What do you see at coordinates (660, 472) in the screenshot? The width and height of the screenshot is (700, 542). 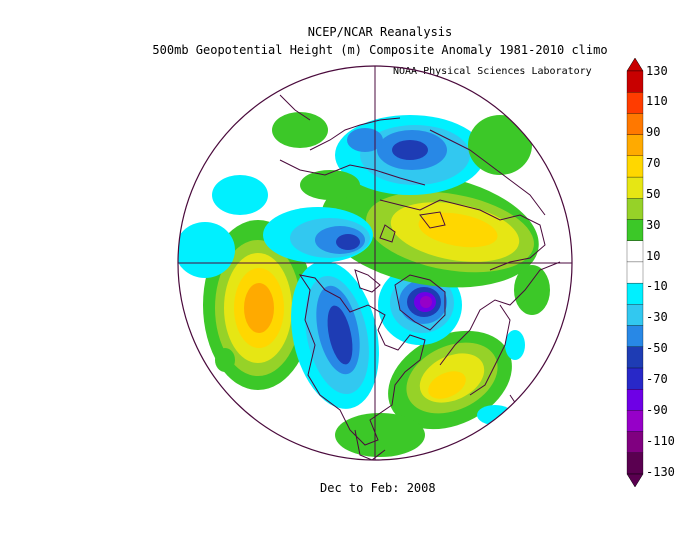 I see `colorbar-label: -130` at bounding box center [660, 472].